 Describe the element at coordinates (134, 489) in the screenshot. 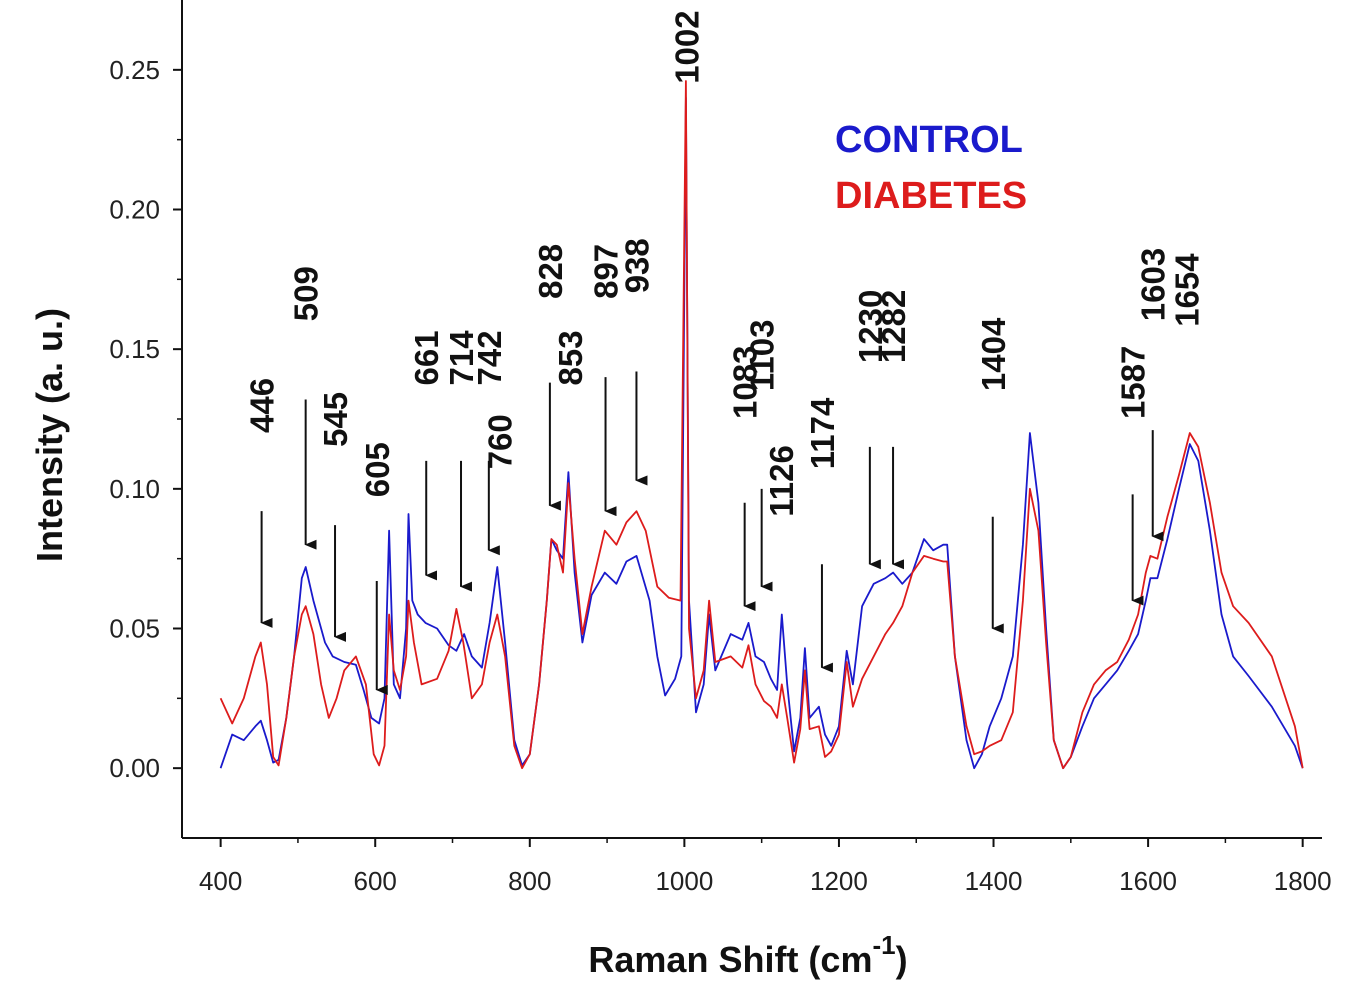

I see `y-tick-label: 0.10` at that location.